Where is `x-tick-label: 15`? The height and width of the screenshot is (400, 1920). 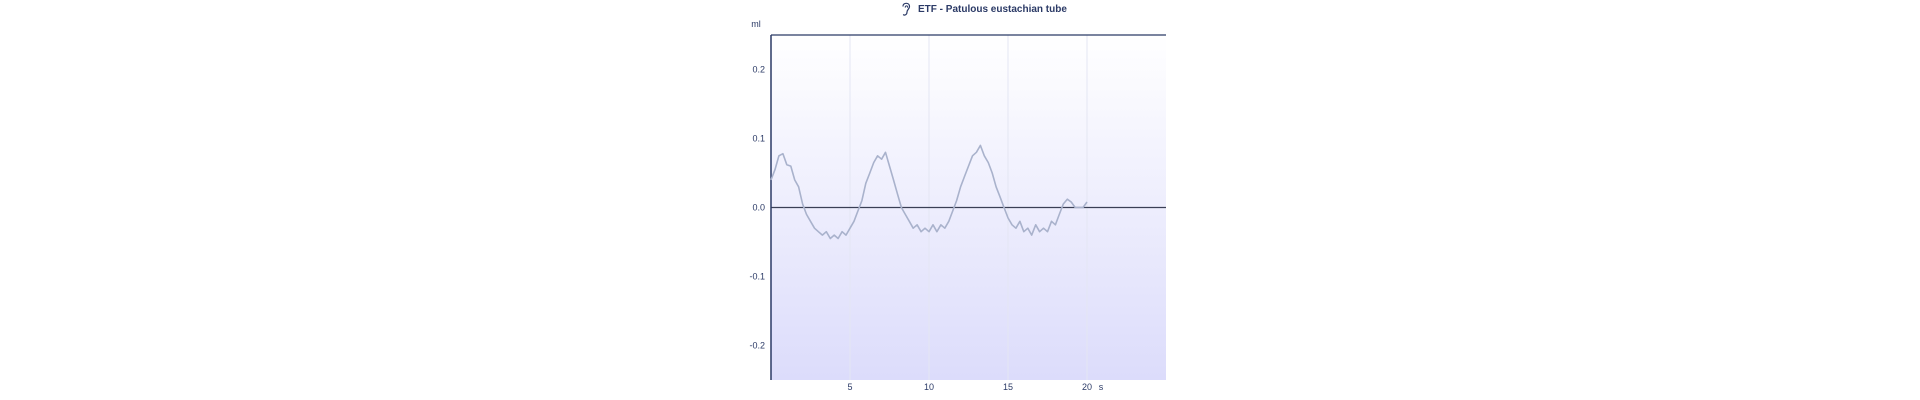
x-tick-label: 15 is located at coordinates (1008, 387).